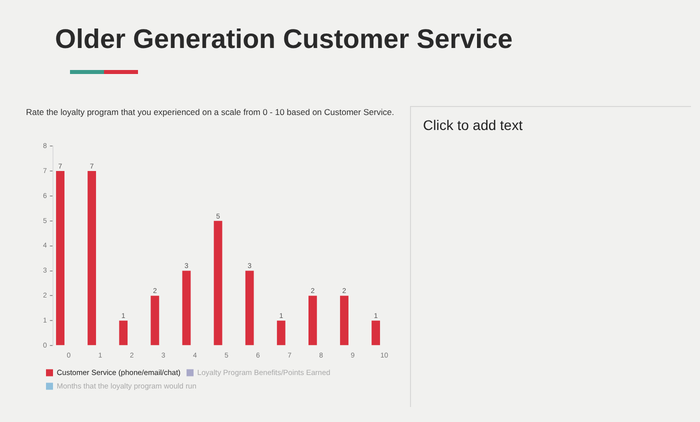 Image resolution: width=700 pixels, height=422 pixels. I want to click on text: Click to add text, so click(473, 125).